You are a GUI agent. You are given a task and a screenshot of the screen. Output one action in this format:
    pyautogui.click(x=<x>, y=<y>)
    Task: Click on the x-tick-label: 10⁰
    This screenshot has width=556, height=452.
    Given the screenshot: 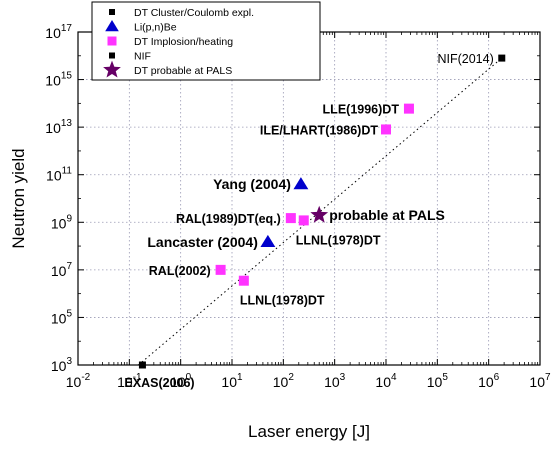 What is the action you would take?
    pyautogui.click(x=181, y=381)
    